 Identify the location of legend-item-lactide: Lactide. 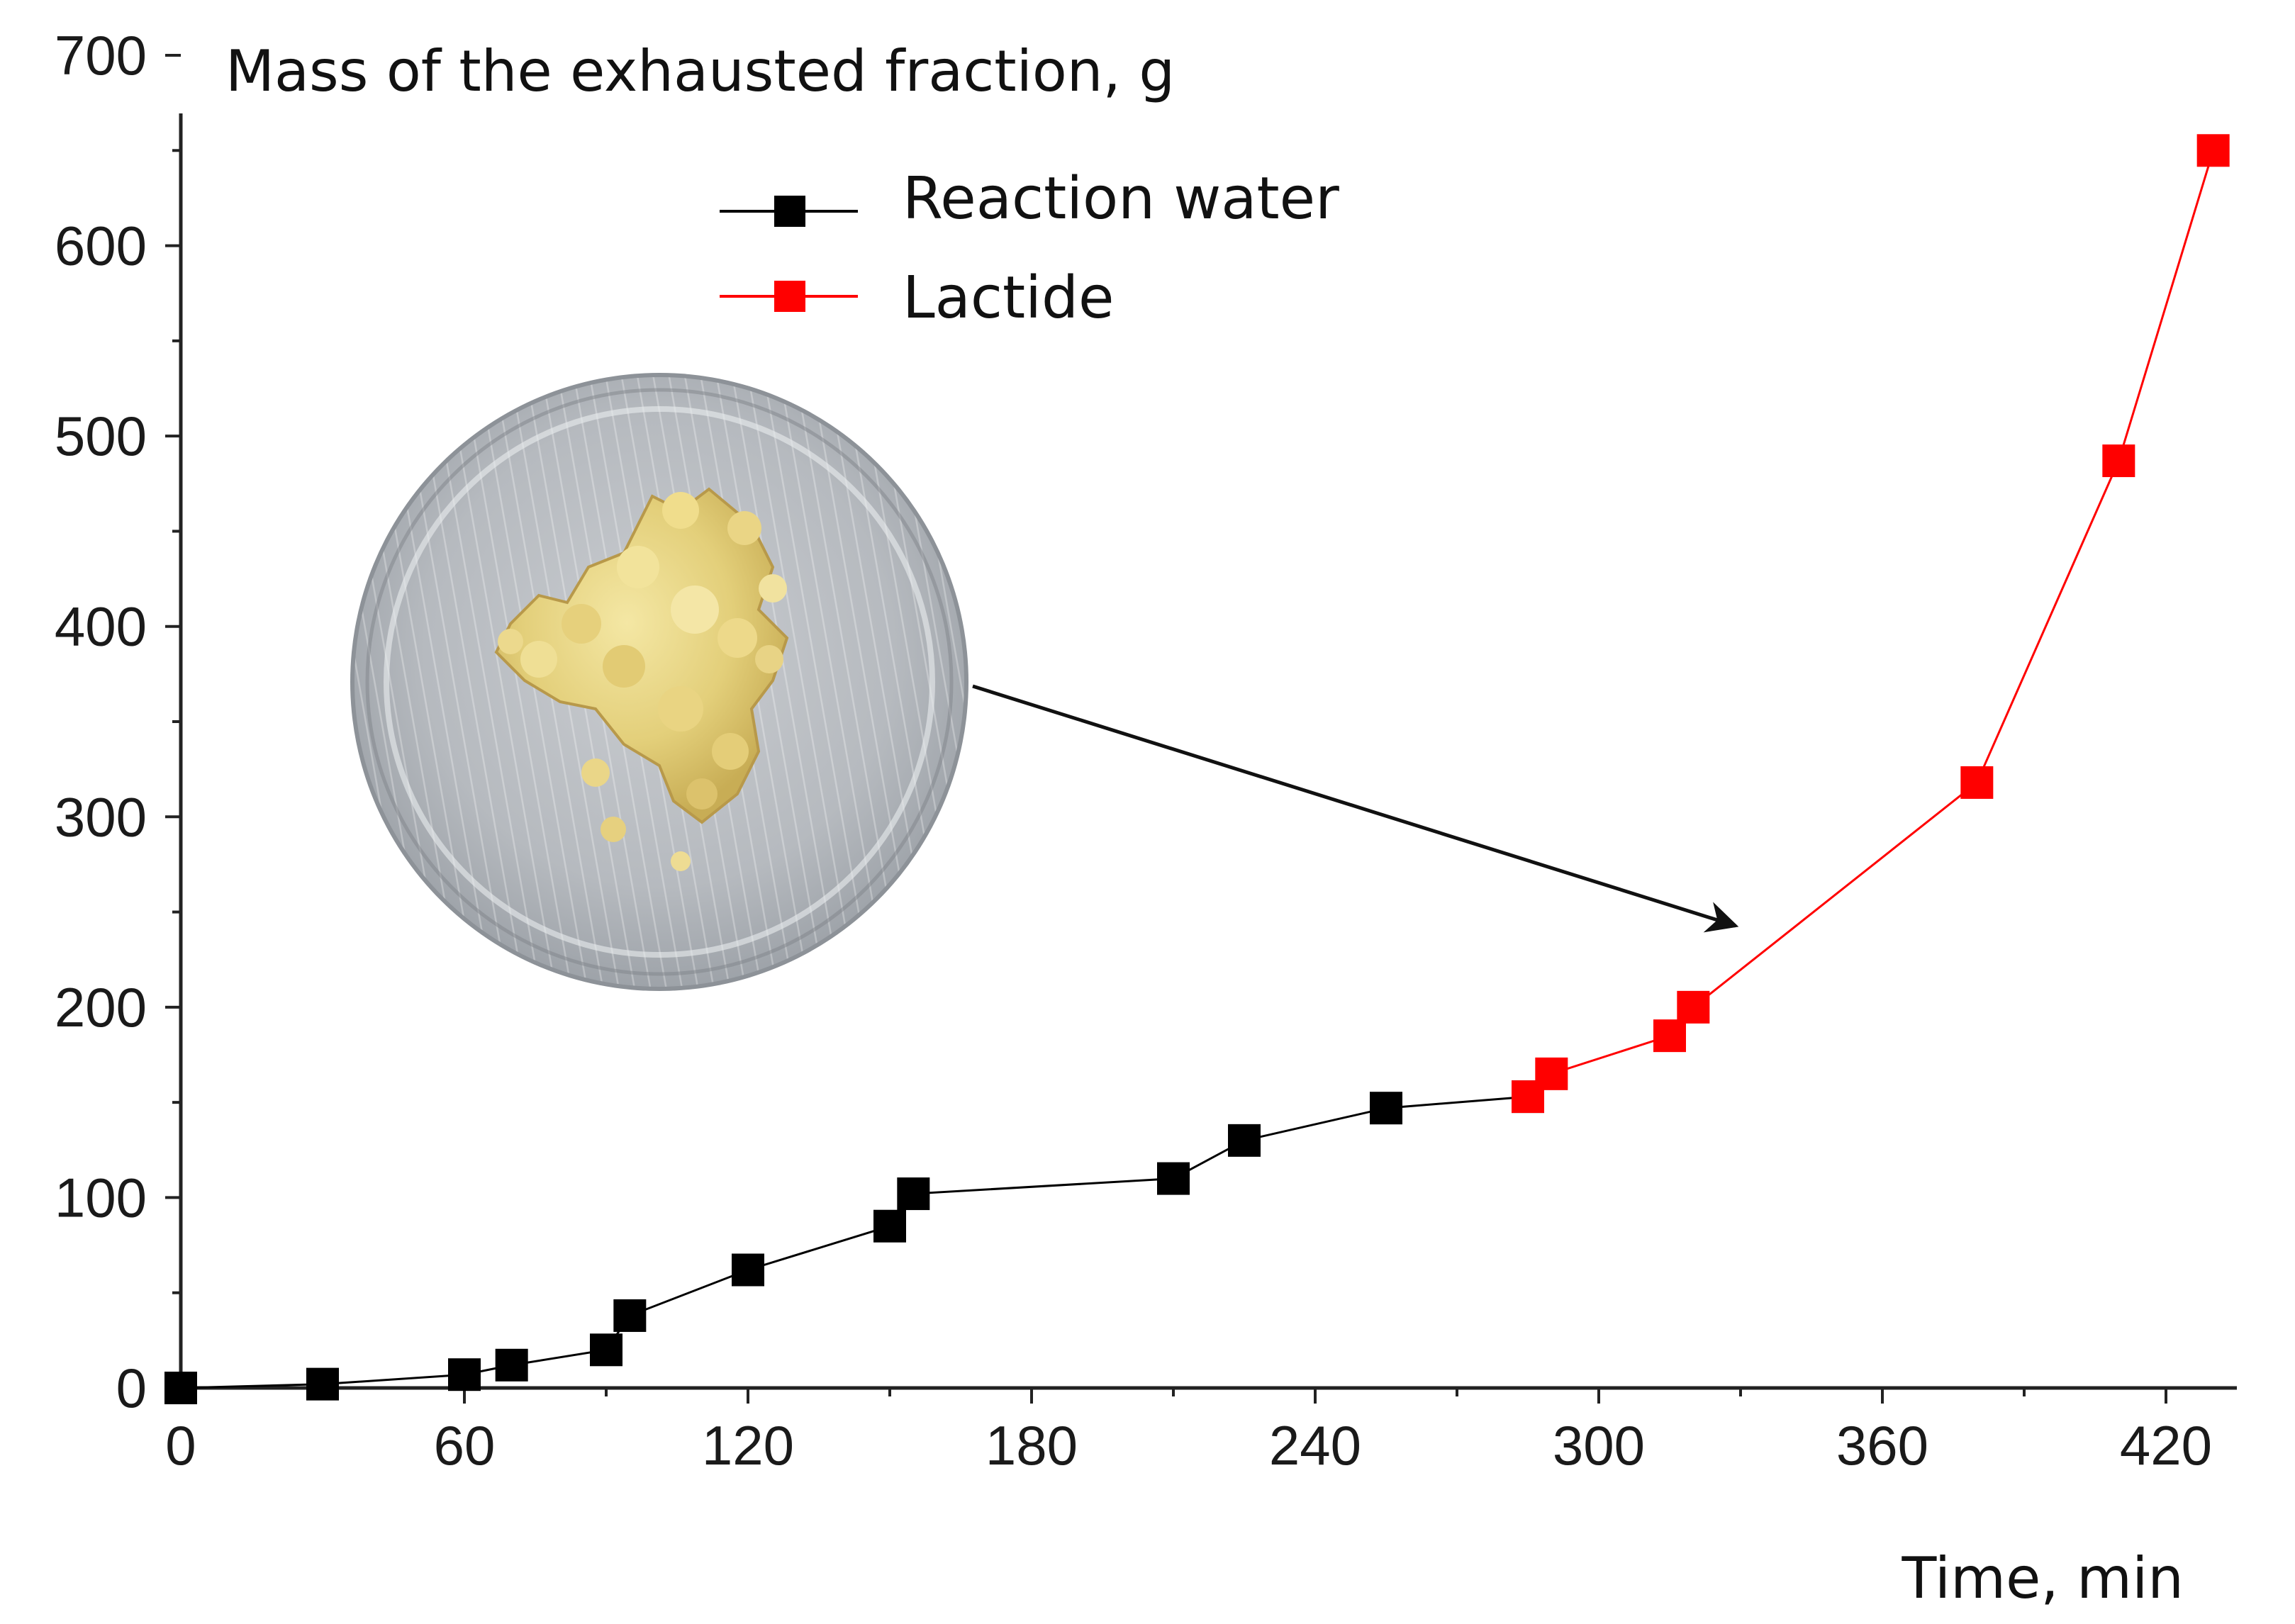
(917, 298).